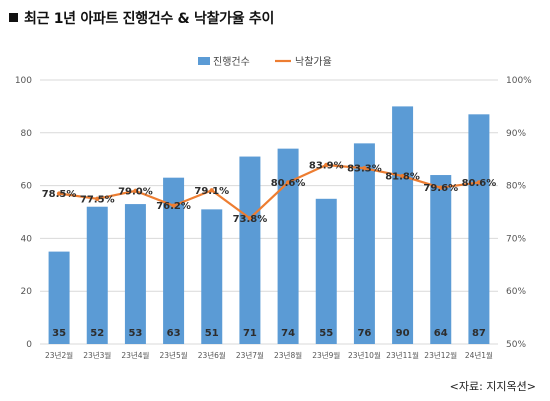 This screenshot has height=401, width=550. What do you see at coordinates (313, 62) in the screenshot?
I see `legend-label: 낙찰가율` at bounding box center [313, 62].